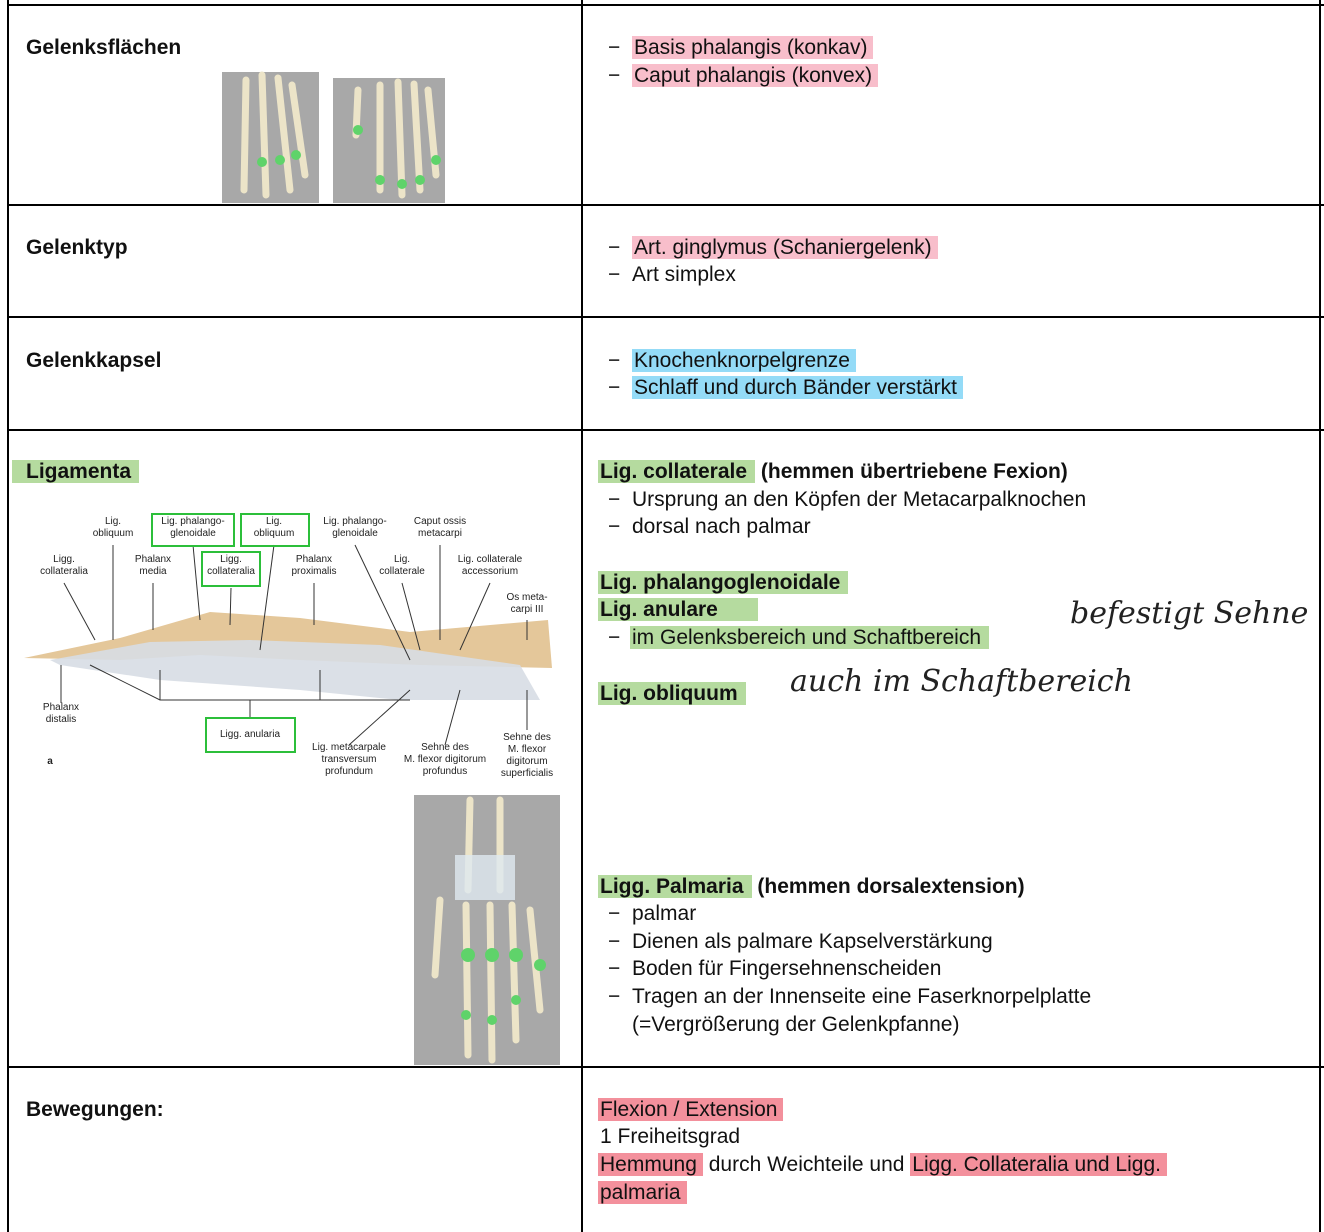 This screenshot has width=1324, height=1232. I want to click on figure-label: superficialis, so click(527, 773).